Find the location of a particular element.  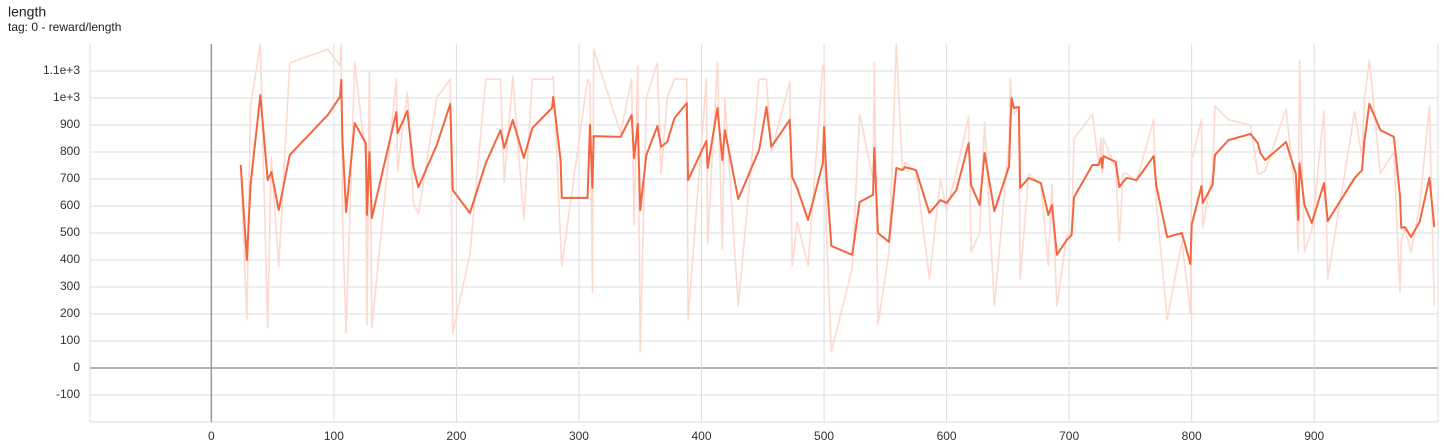

x-tick-label: 200 is located at coordinates (456, 436).